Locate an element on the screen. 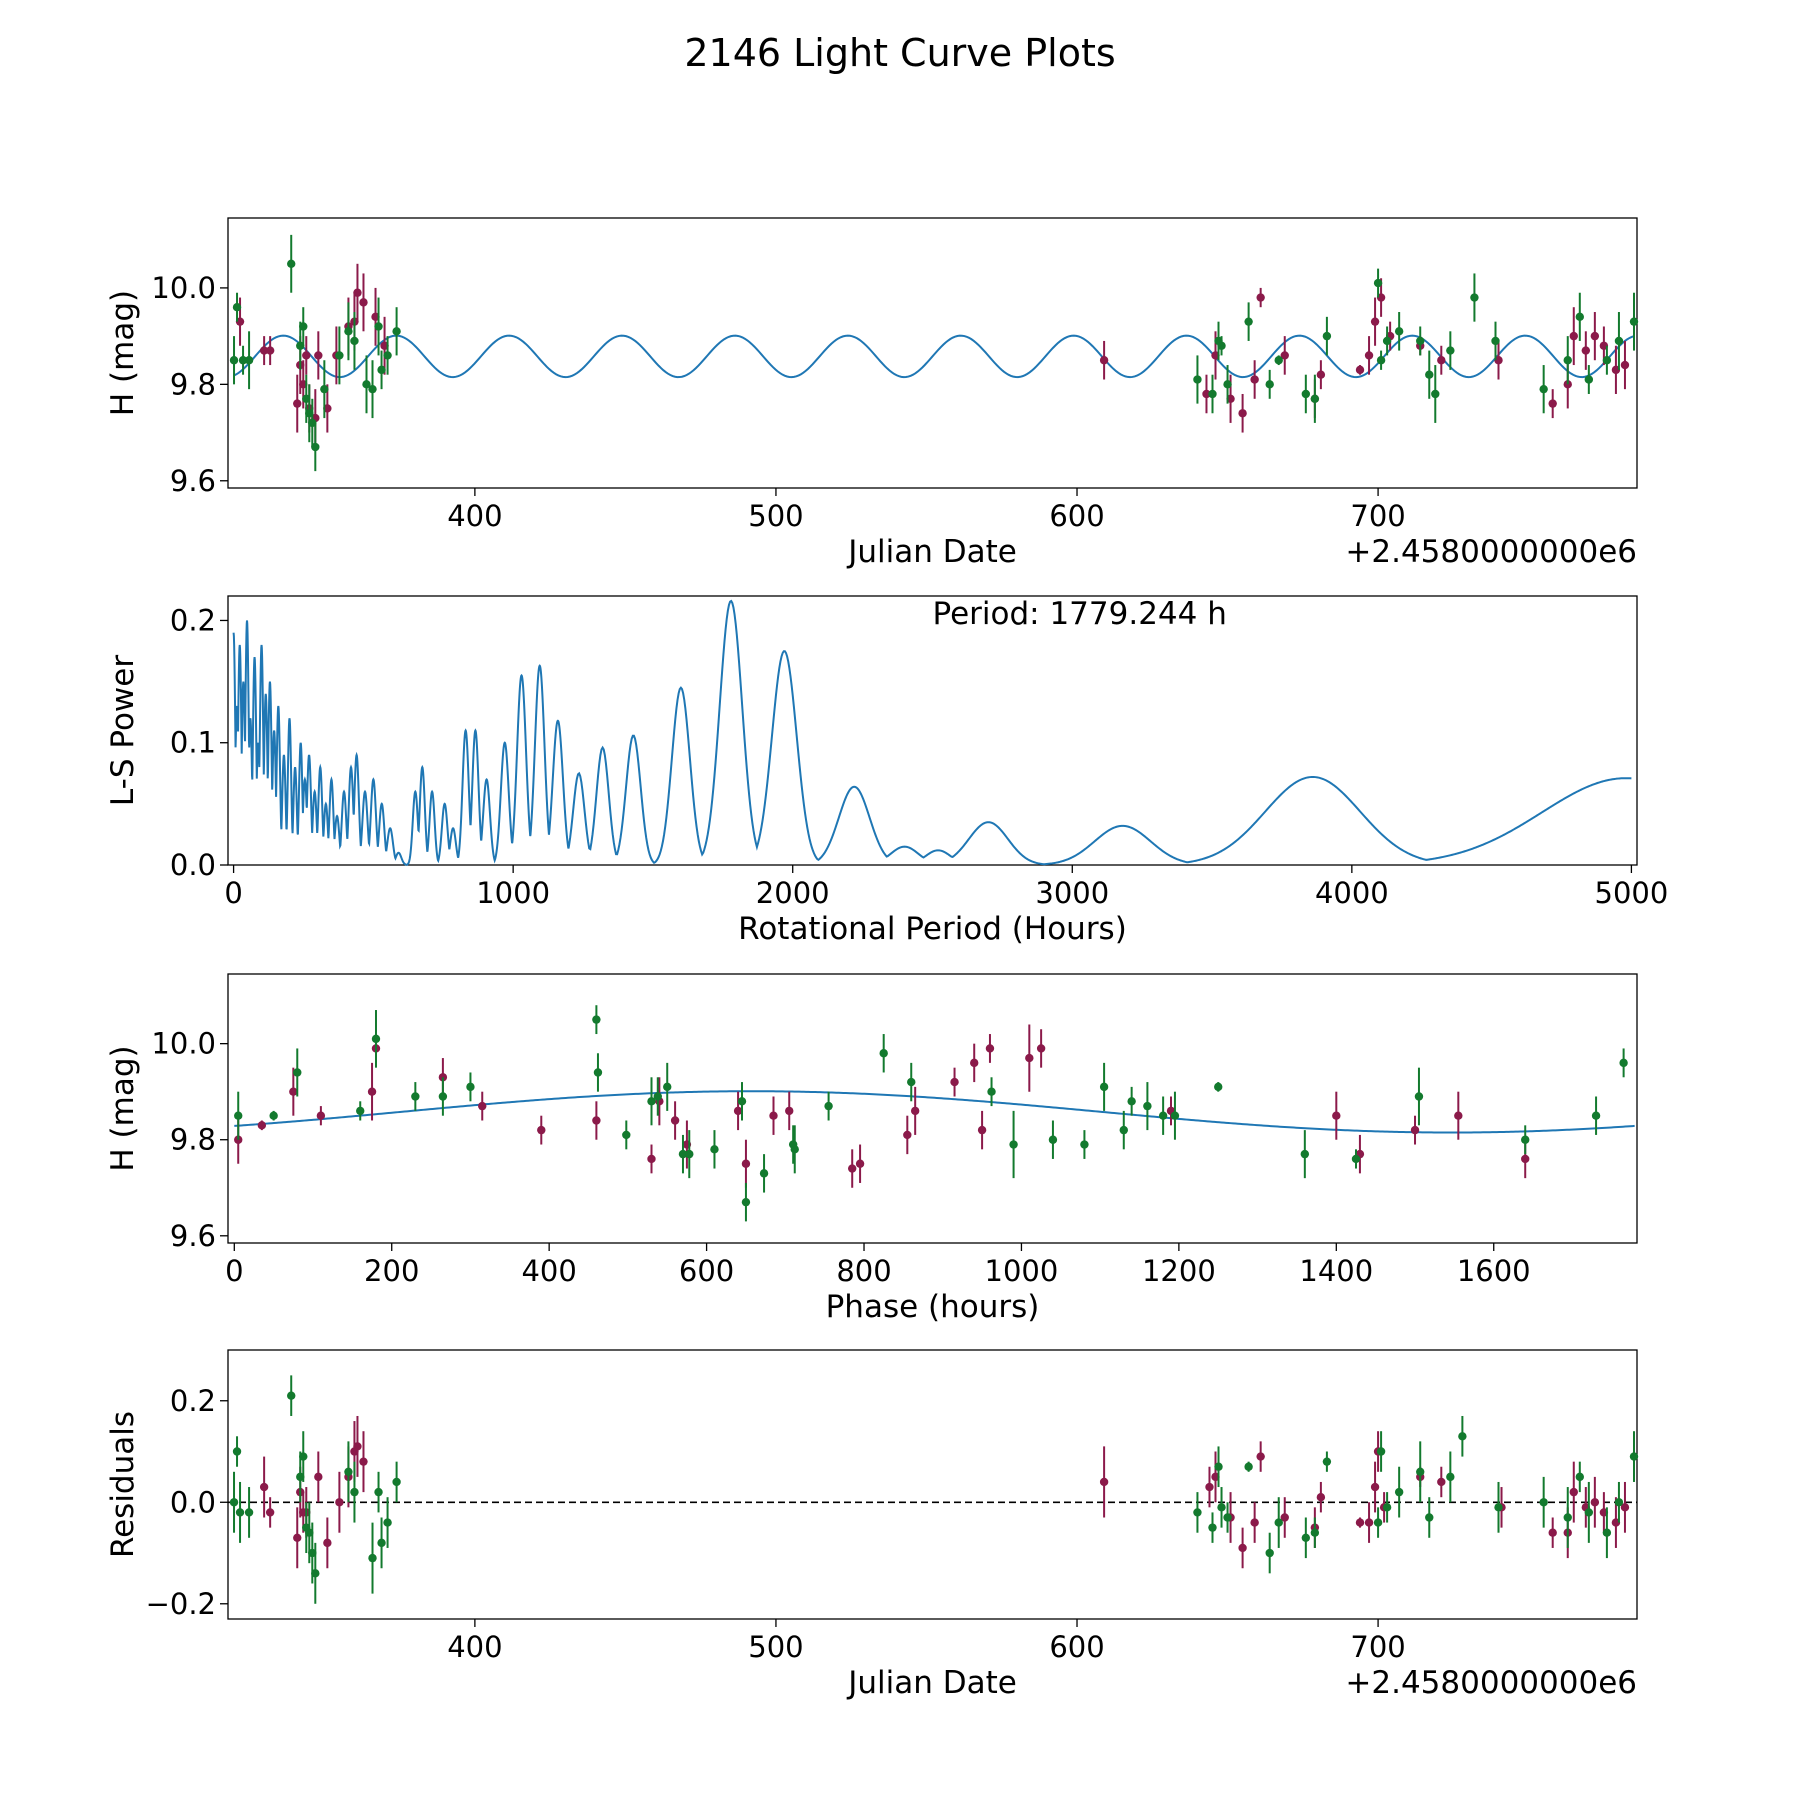 This screenshot has height=1800, width=1800. periodogram-ytick-label: 0.2 is located at coordinates (193, 620).